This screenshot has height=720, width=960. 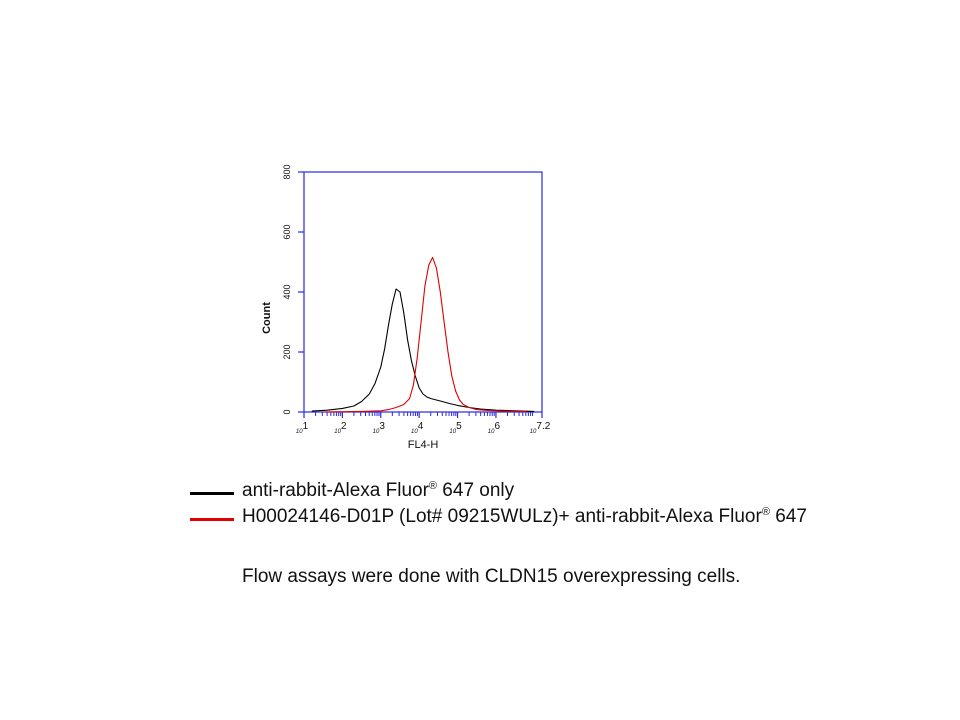 I want to click on x-tick-label: 107.2, so click(x=540, y=428).